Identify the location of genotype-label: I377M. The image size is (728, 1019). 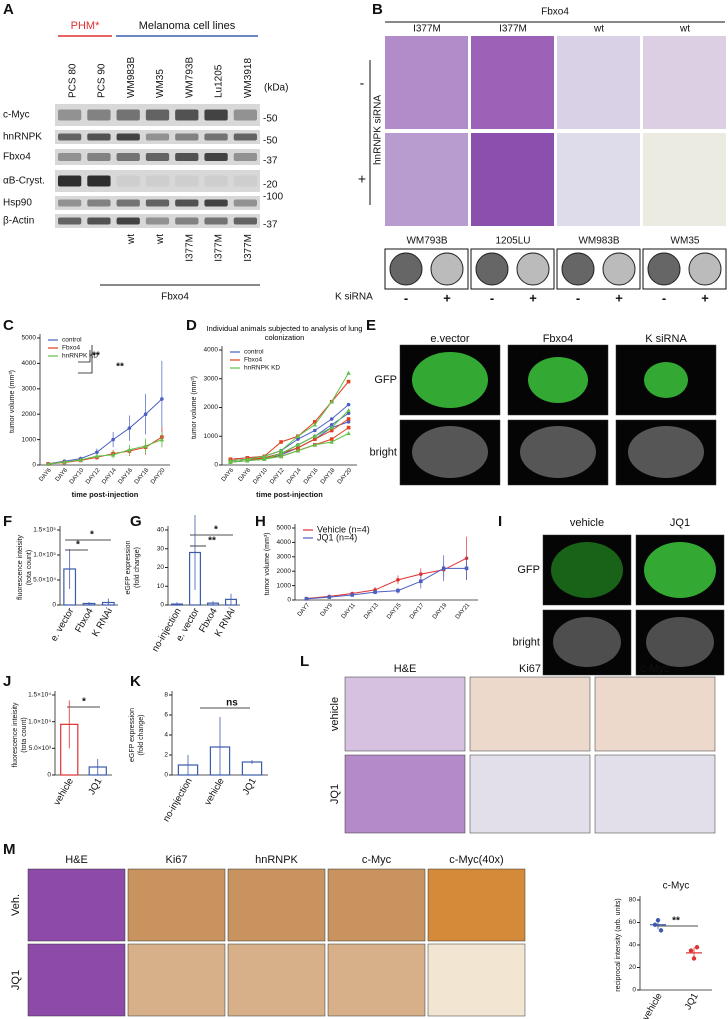
(189, 248).